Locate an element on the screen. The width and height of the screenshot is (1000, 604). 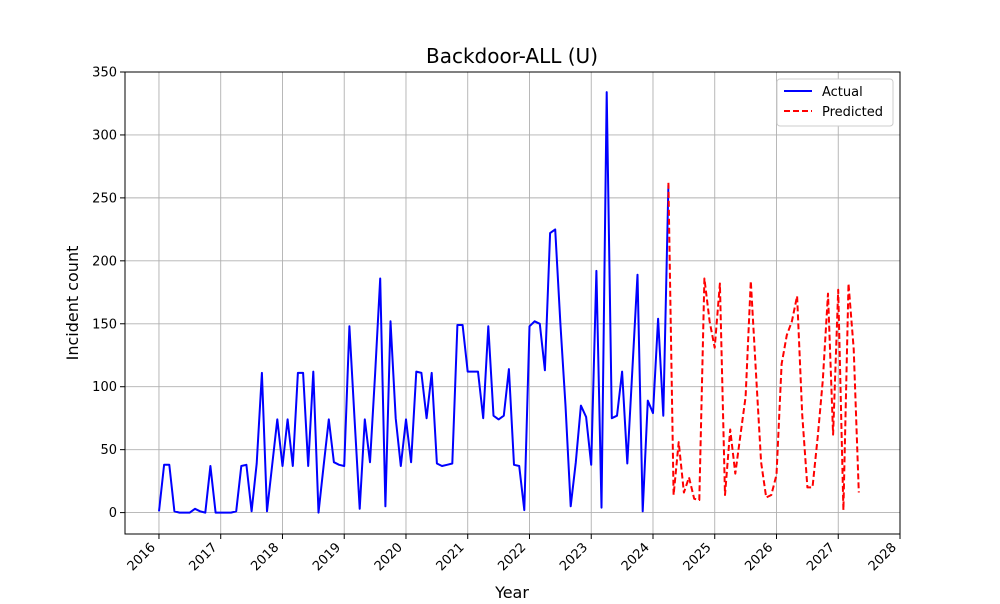
y-tick-label: 100 is located at coordinates (104, 387).